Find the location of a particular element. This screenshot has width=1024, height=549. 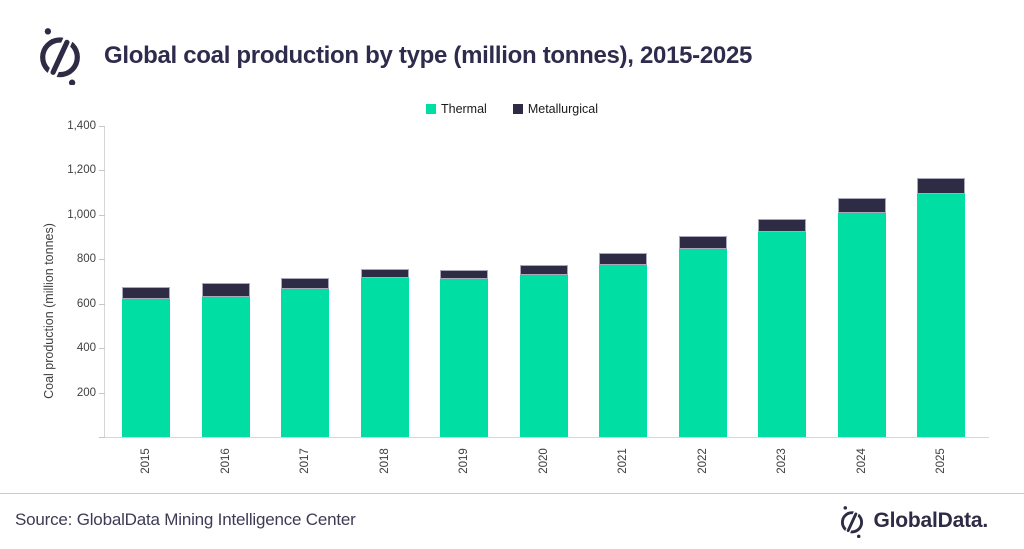

bar-segment-thermal-2018 is located at coordinates (384, 357).